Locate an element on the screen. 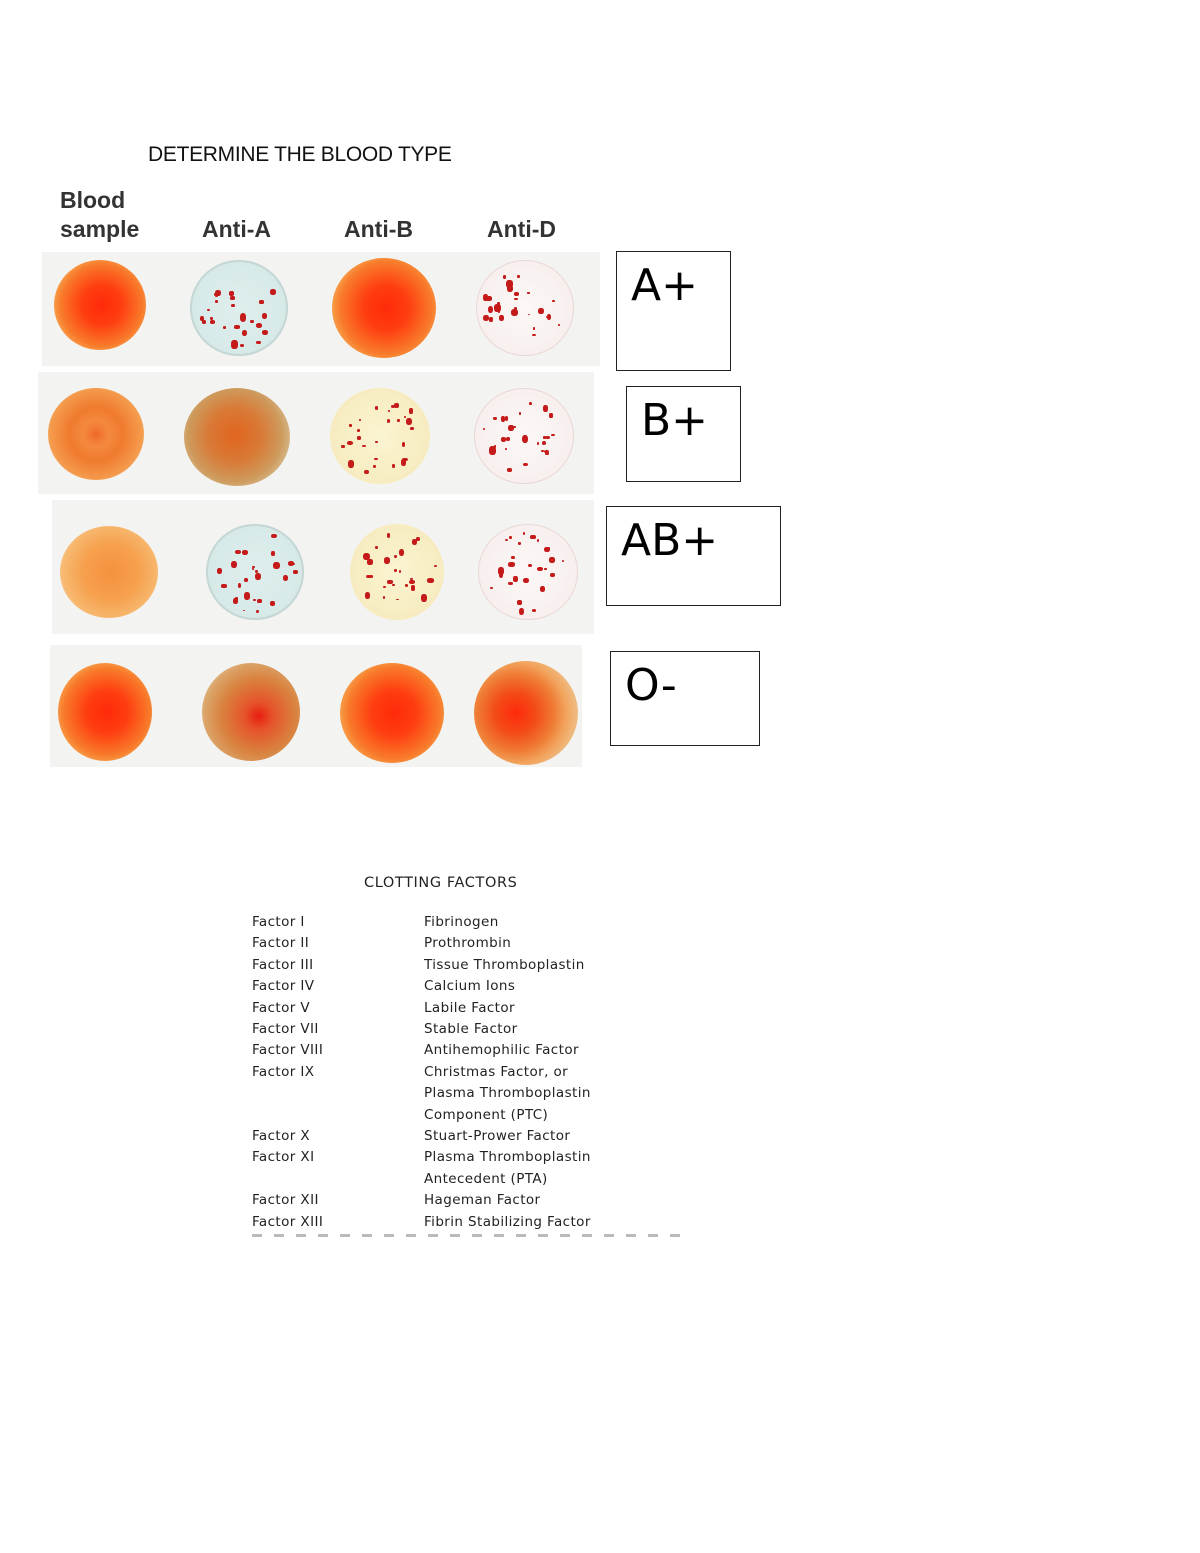  anti-b-well is located at coordinates (392, 713).